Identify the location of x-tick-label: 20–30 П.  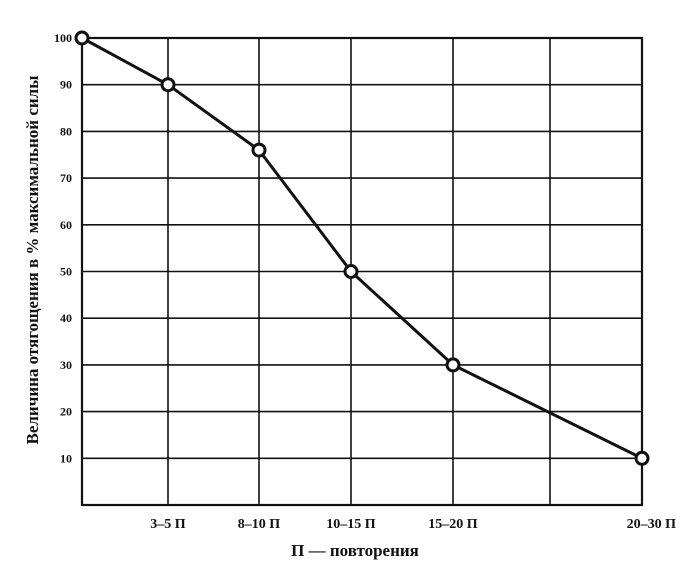
(652, 524).